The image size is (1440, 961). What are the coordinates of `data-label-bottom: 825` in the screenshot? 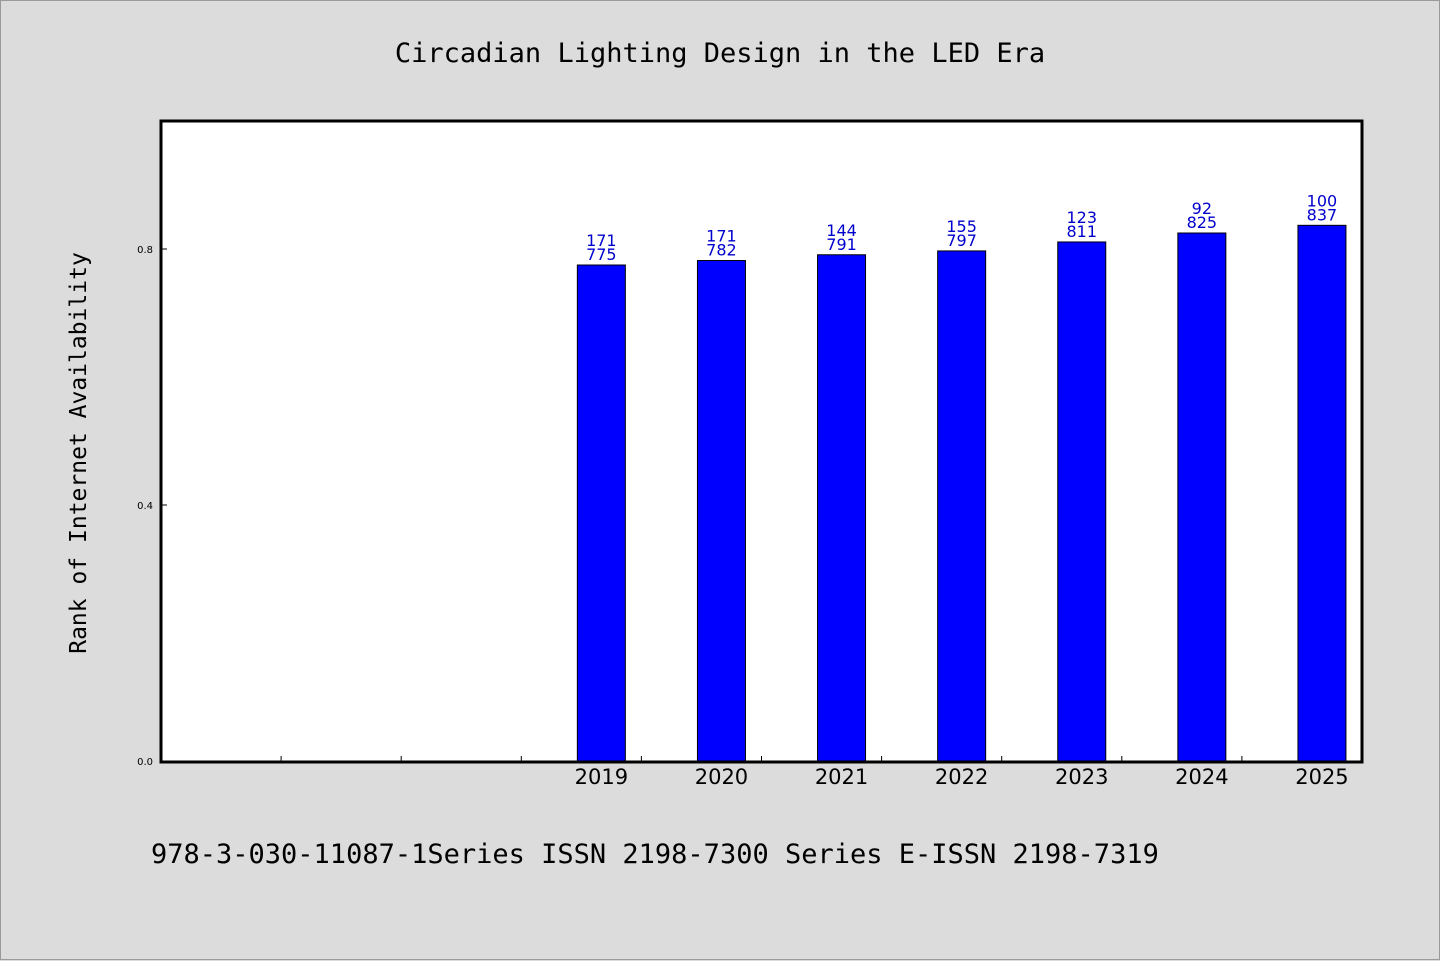 It's located at (1202, 222).